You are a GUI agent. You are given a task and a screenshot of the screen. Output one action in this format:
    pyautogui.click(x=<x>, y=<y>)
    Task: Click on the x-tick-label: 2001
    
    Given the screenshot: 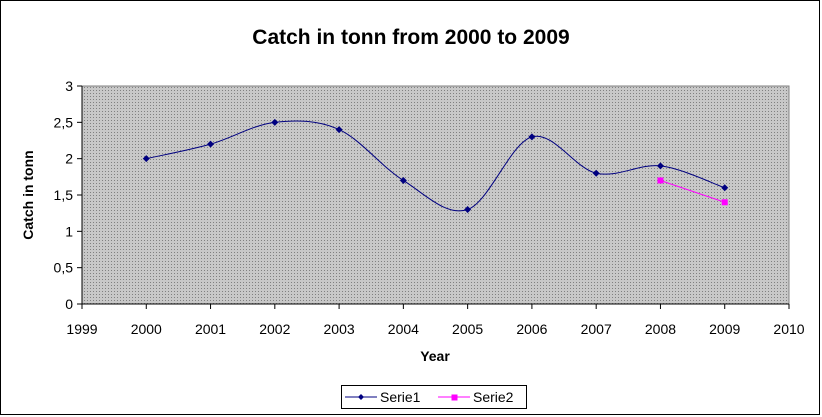 What is the action you would take?
    pyautogui.click(x=210, y=329)
    